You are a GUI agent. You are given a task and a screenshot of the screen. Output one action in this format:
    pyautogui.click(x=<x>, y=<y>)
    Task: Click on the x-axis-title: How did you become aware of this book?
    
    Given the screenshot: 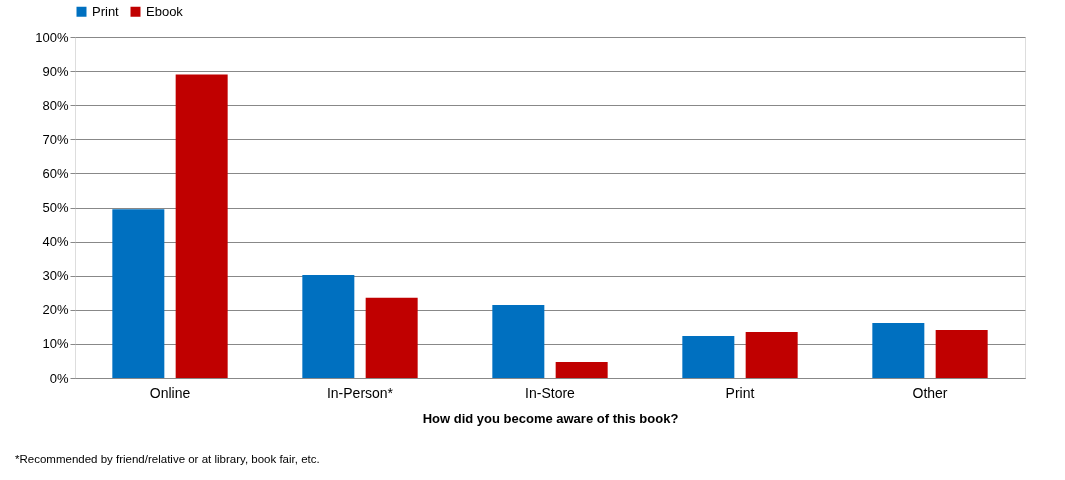 What is the action you would take?
    pyautogui.click(x=550, y=418)
    